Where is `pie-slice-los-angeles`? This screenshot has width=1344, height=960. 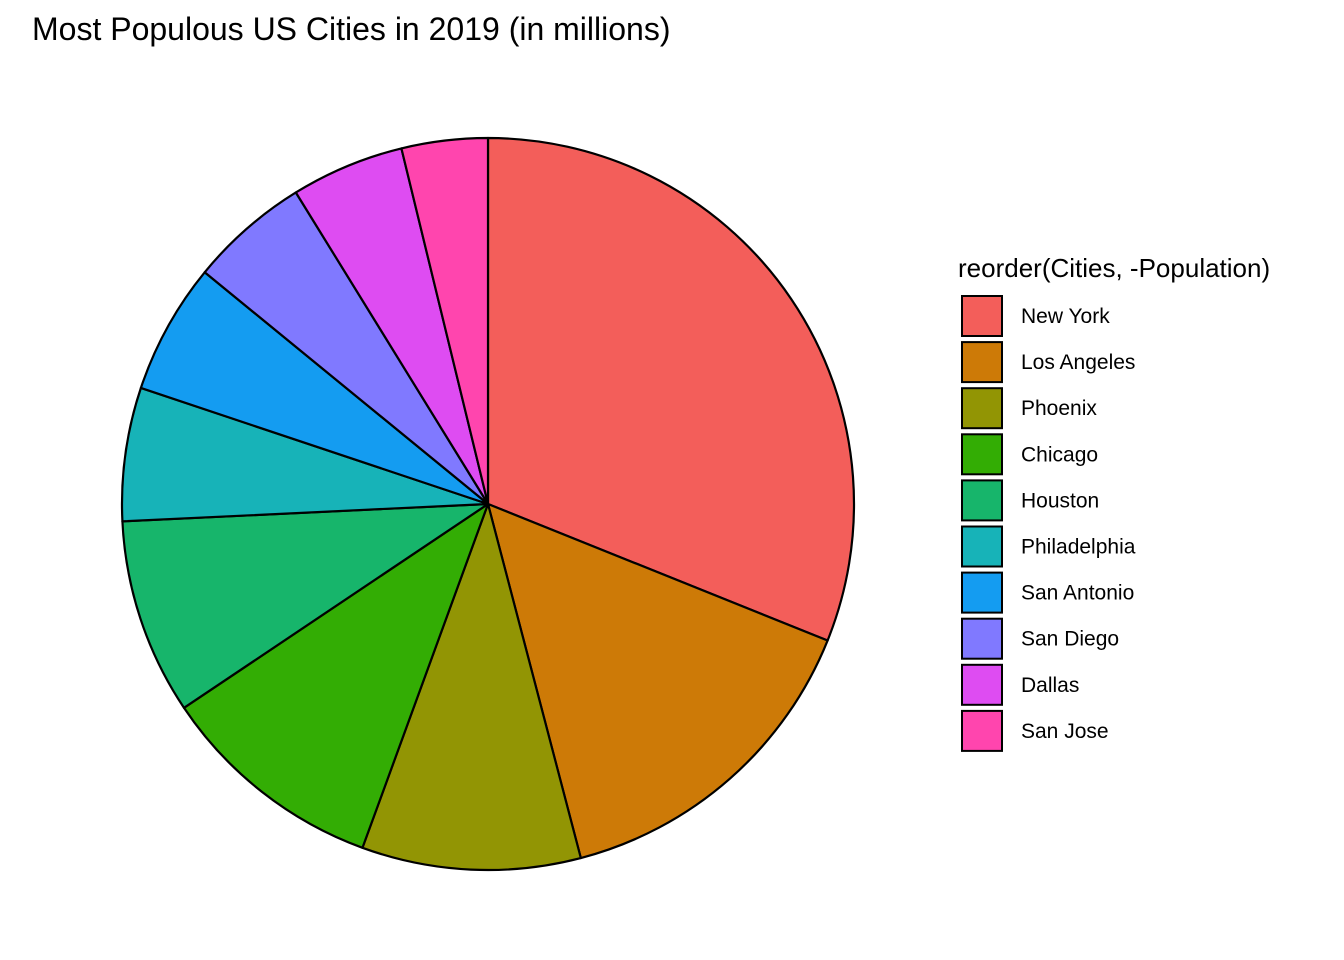 pie-slice-los-angeles is located at coordinates (657, 681).